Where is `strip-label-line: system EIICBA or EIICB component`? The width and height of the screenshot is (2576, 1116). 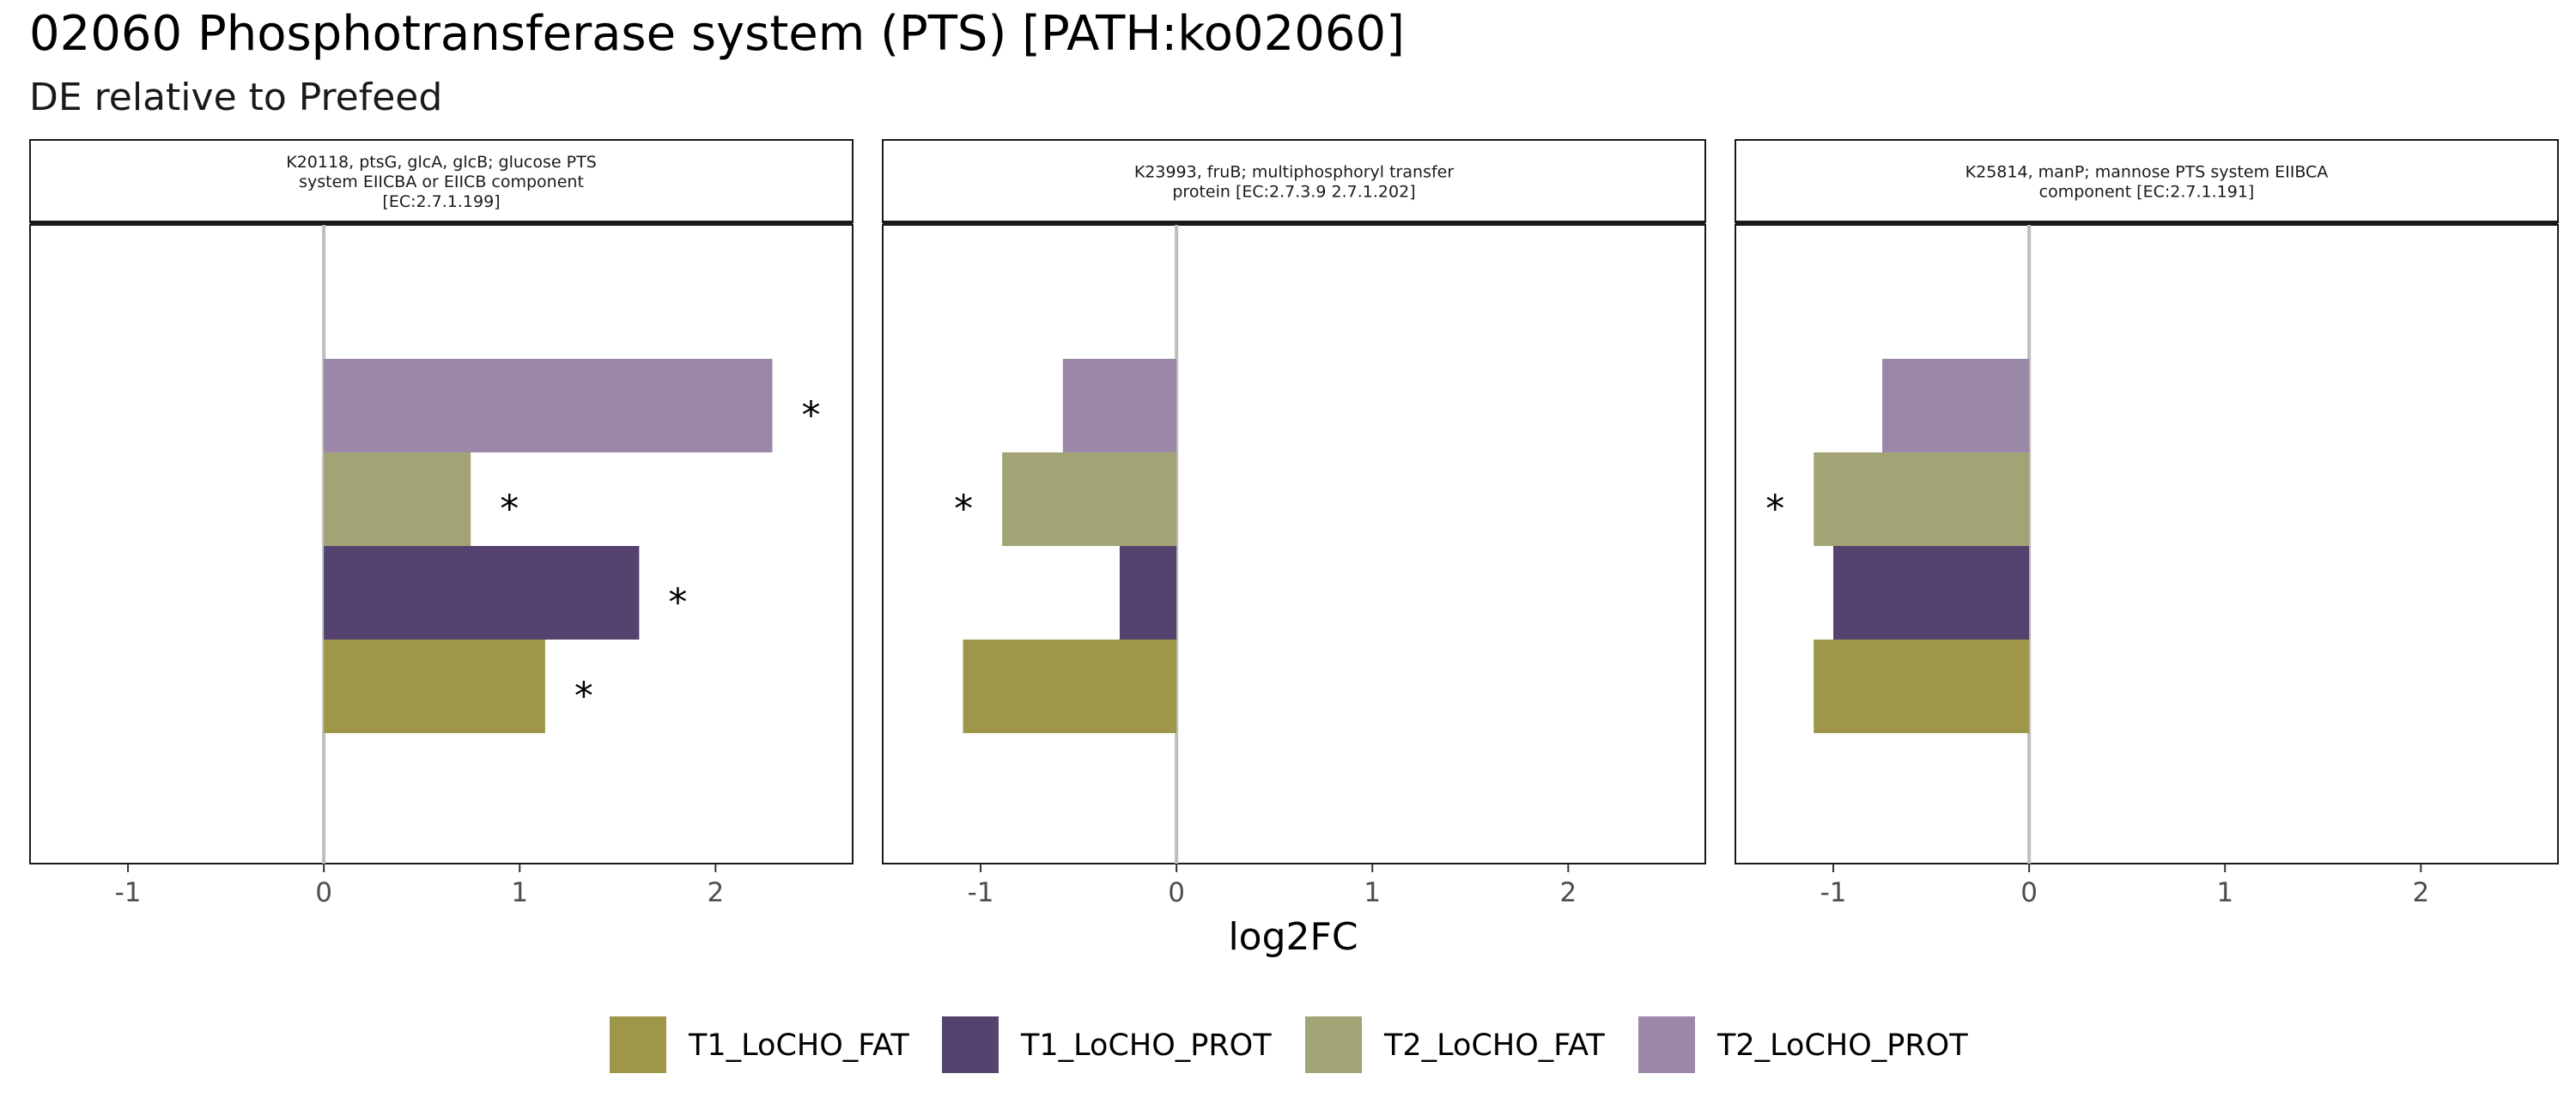
strip-label-line: system EIICBA or EIICB component is located at coordinates (441, 182).